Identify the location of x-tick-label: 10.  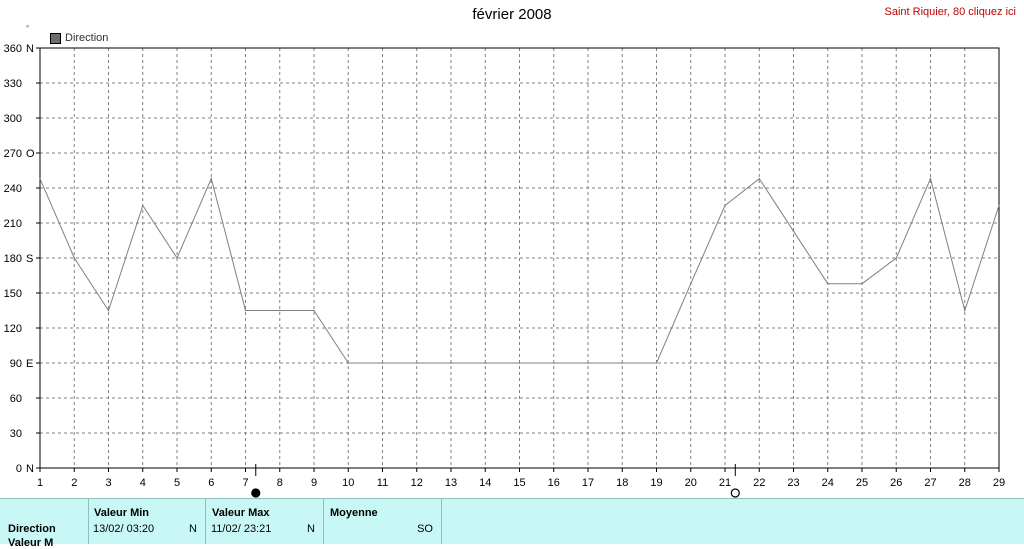
(348, 483).